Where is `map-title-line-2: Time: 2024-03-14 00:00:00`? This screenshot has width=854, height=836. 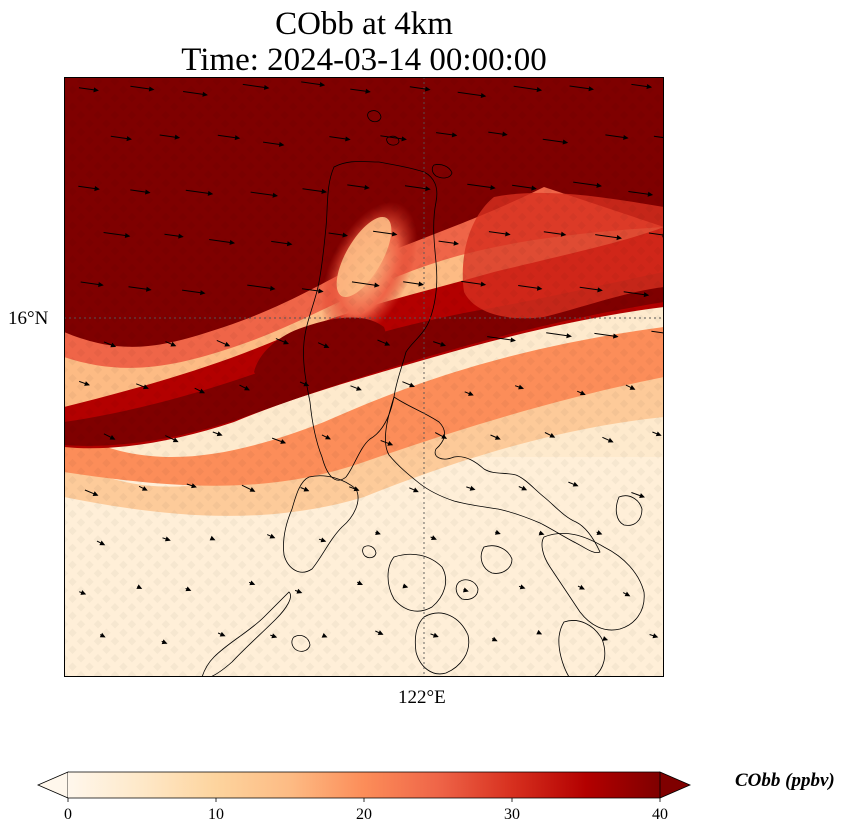
map-title-line-2: Time: 2024-03-14 00:00:00 is located at coordinates (364, 60).